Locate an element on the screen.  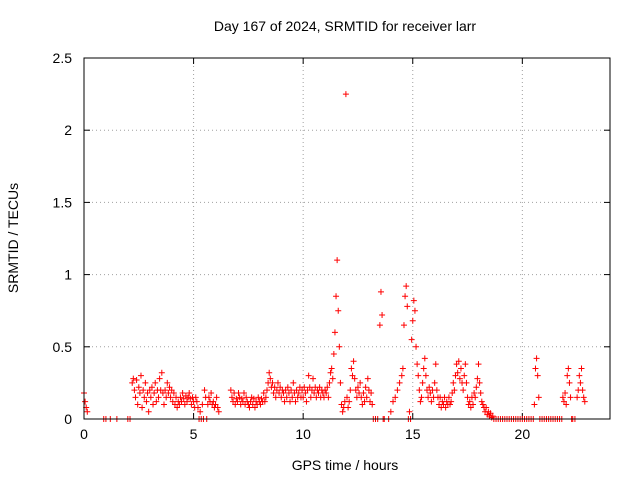
y-tick-label: 0.5 is located at coordinates (63, 347).